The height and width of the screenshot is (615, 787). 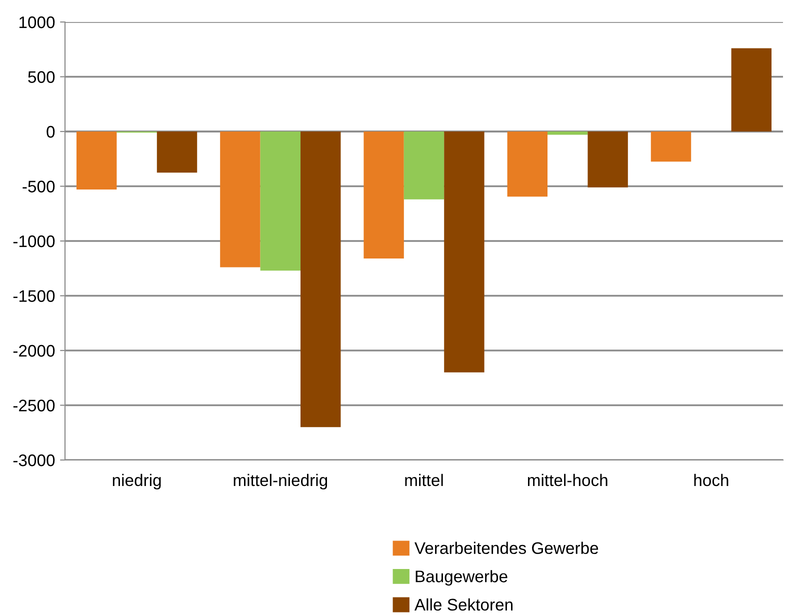 What do you see at coordinates (568, 480) in the screenshot?
I see `x-tick-label: mittel-hoch` at bounding box center [568, 480].